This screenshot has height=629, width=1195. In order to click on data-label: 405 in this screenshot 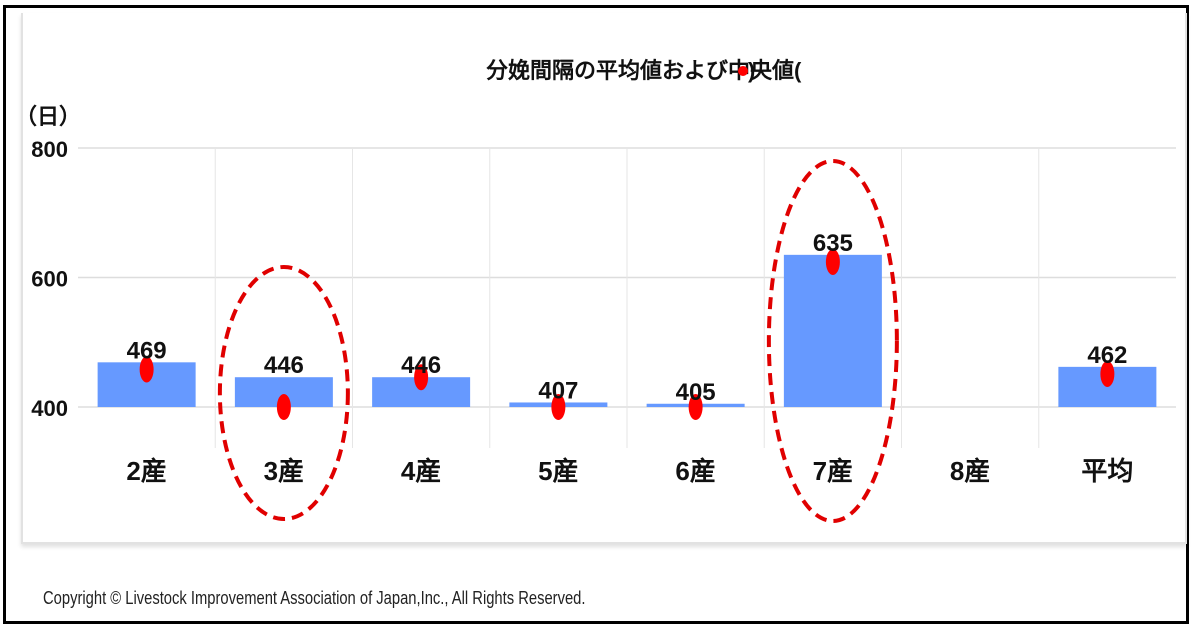, I will do `click(696, 392)`.